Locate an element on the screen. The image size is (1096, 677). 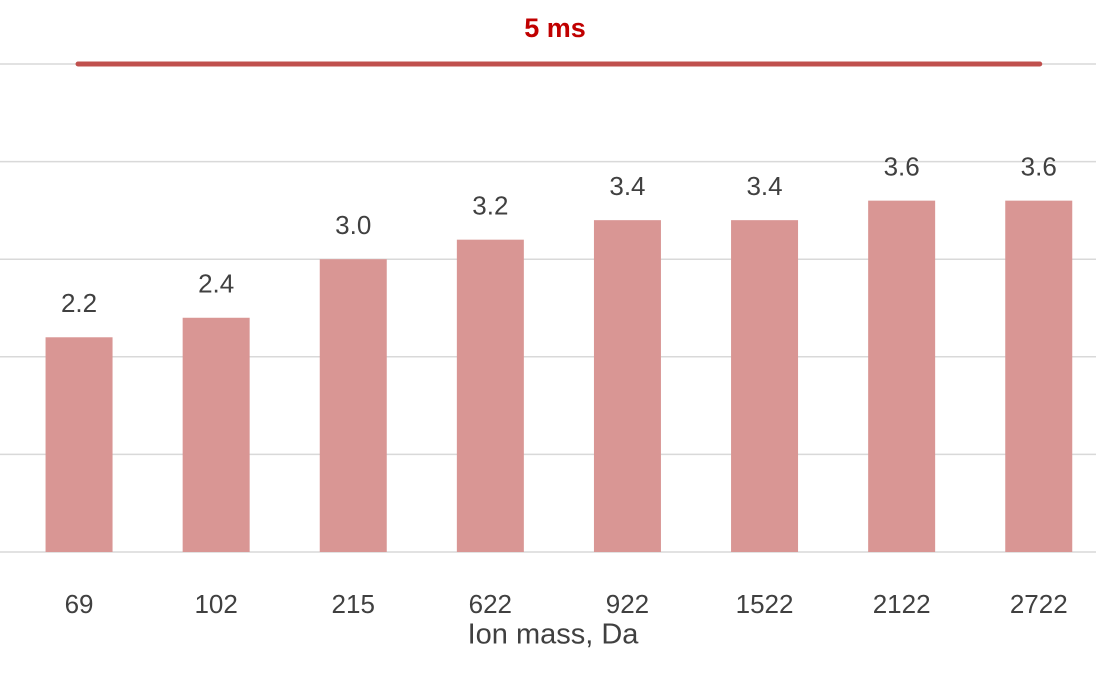
x-tick-label: 922 is located at coordinates (627, 604).